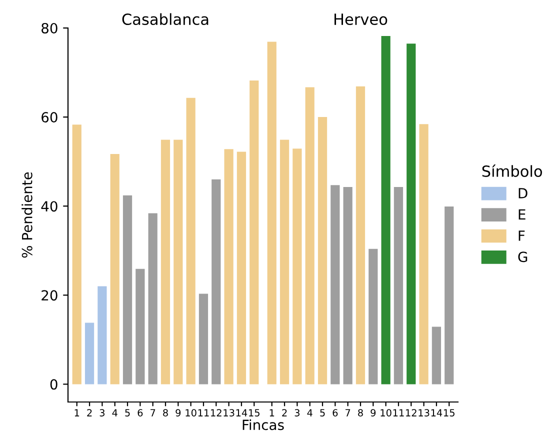 This screenshot has height=435, width=543. What do you see at coordinates (521, 235) in the screenshot?
I see `legend-label: F` at bounding box center [521, 235].